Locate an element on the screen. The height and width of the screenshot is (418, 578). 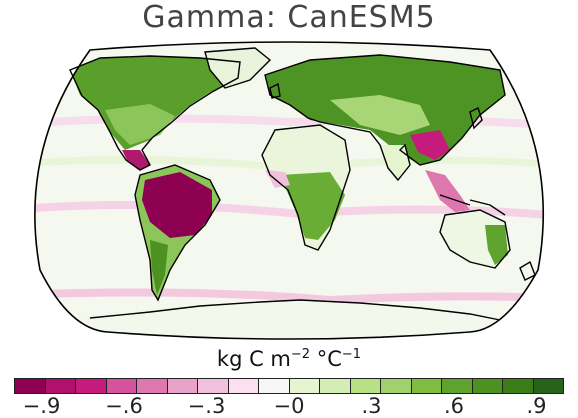
south-america-coast is located at coordinates (177, 233).